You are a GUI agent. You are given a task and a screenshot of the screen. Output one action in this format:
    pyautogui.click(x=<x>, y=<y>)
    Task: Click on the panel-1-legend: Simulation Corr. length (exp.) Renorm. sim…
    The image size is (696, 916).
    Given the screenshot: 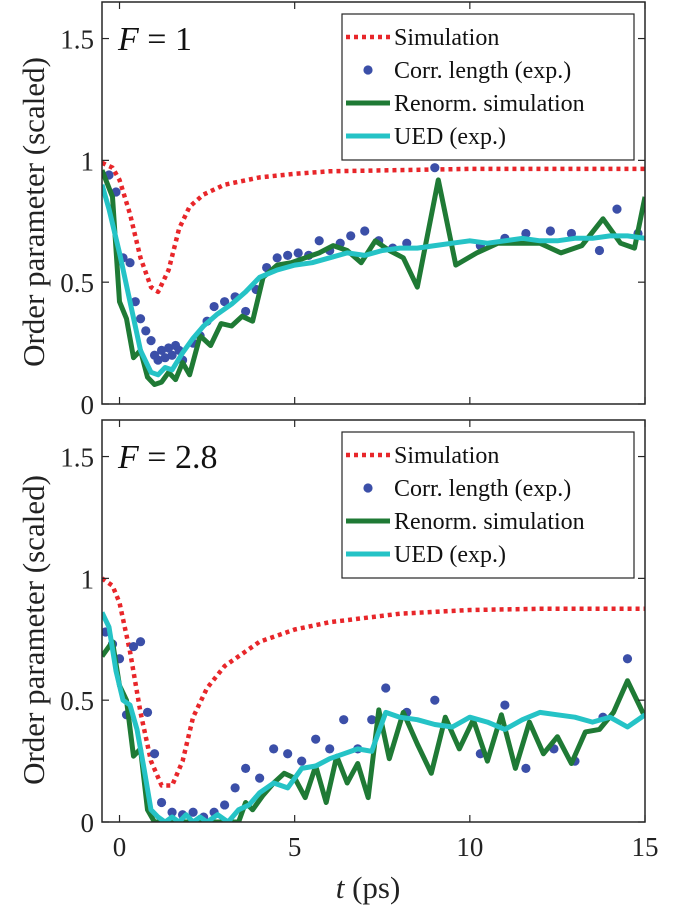 What is the action you would take?
    pyautogui.click(x=488, y=87)
    